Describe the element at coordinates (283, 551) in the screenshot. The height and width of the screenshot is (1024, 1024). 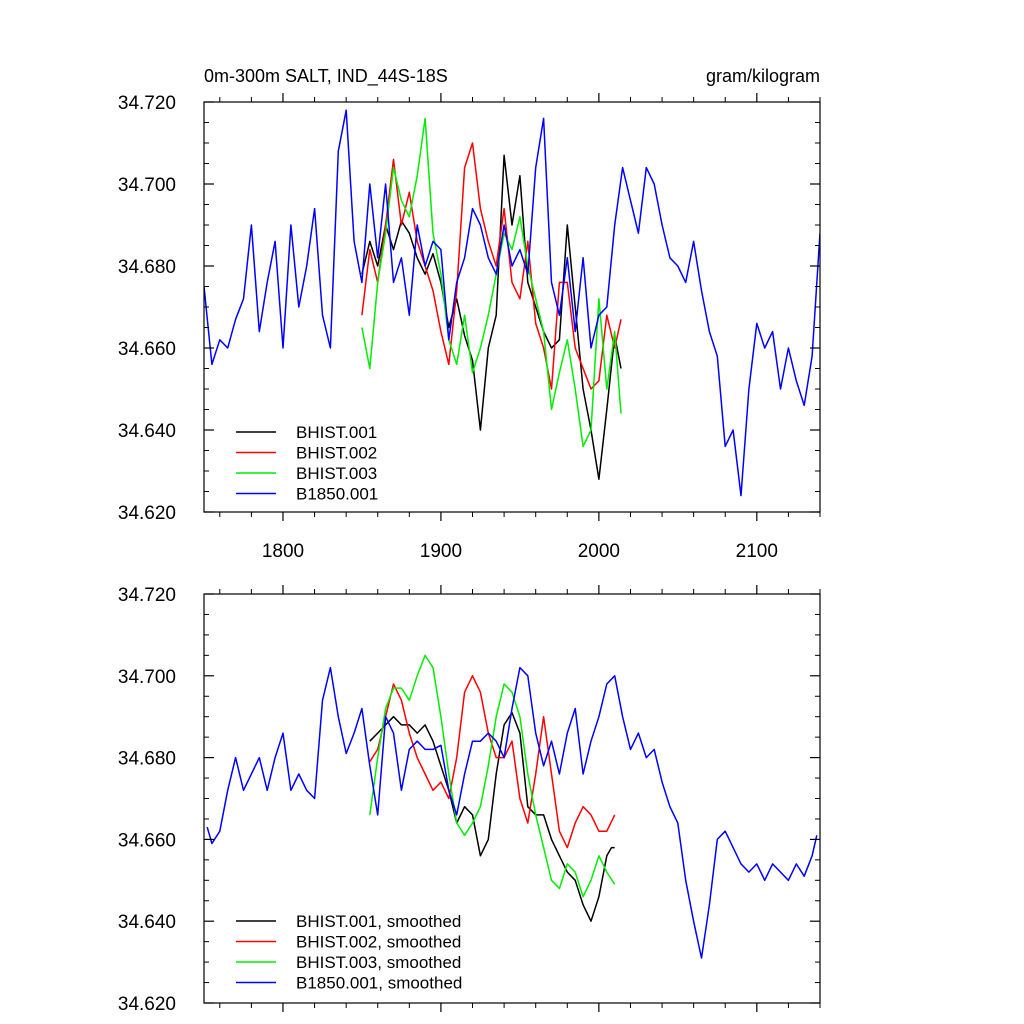
I see `x-tick-label: 1800` at that location.